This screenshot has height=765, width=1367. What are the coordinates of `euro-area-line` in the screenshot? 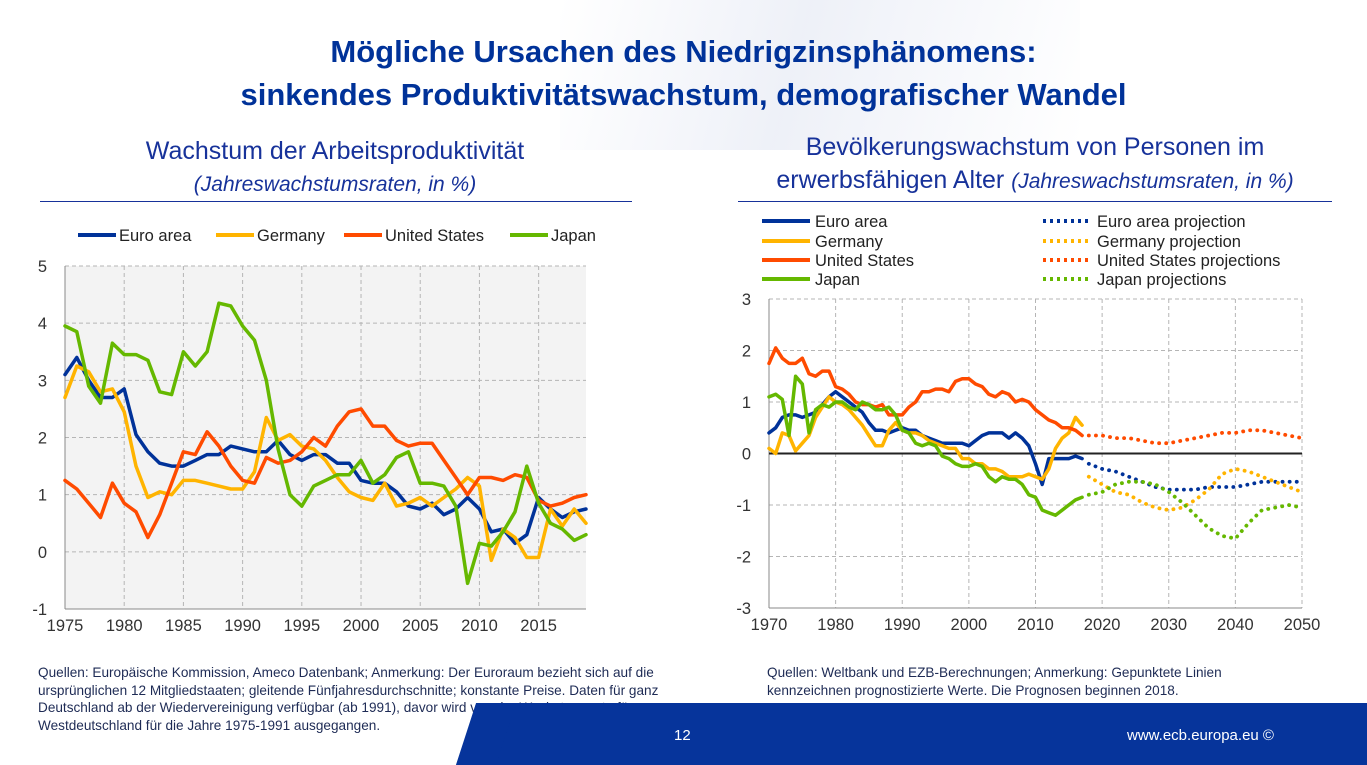 It's located at (325, 450).